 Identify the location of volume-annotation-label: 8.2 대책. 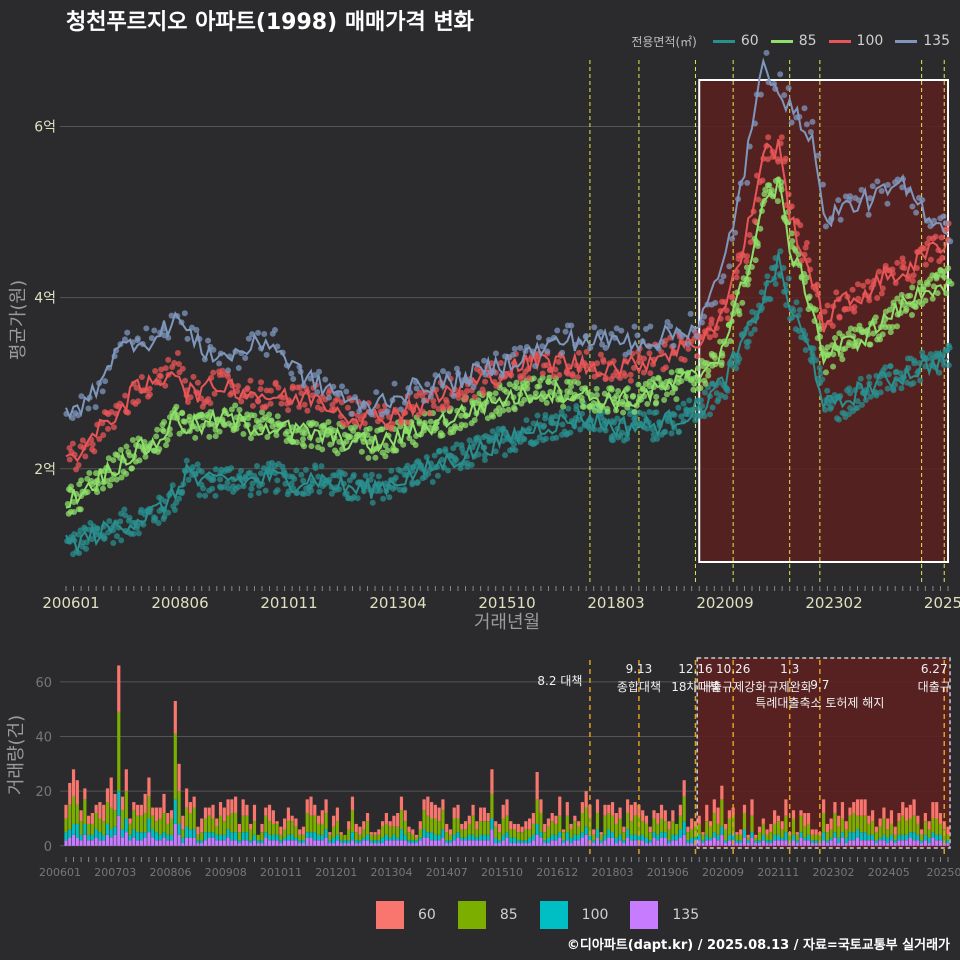
(559, 680).